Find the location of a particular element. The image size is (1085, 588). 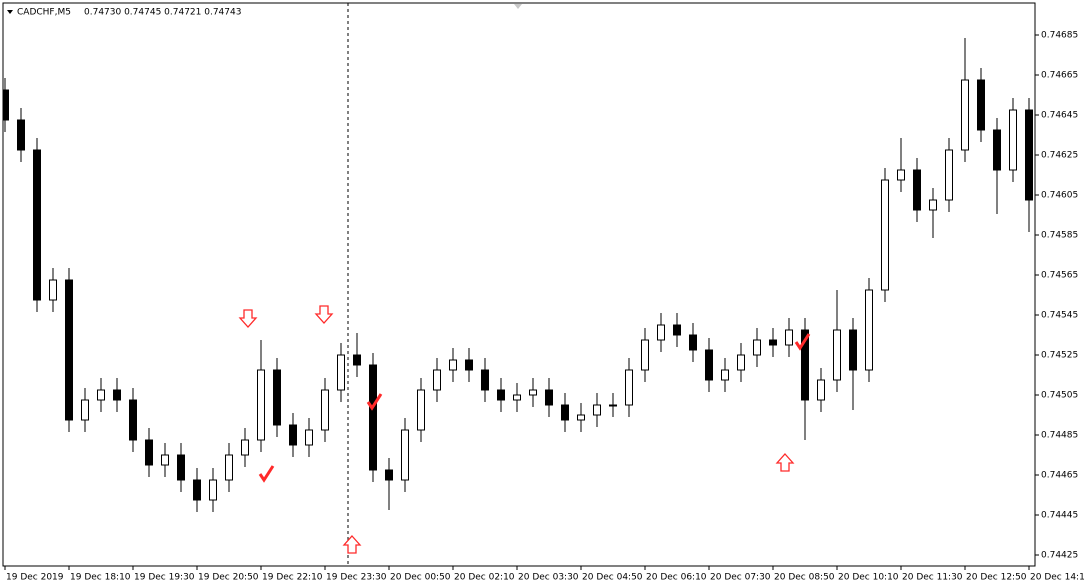

x-tick-label: 20 Dec 14:10 is located at coordinates (1057, 578).